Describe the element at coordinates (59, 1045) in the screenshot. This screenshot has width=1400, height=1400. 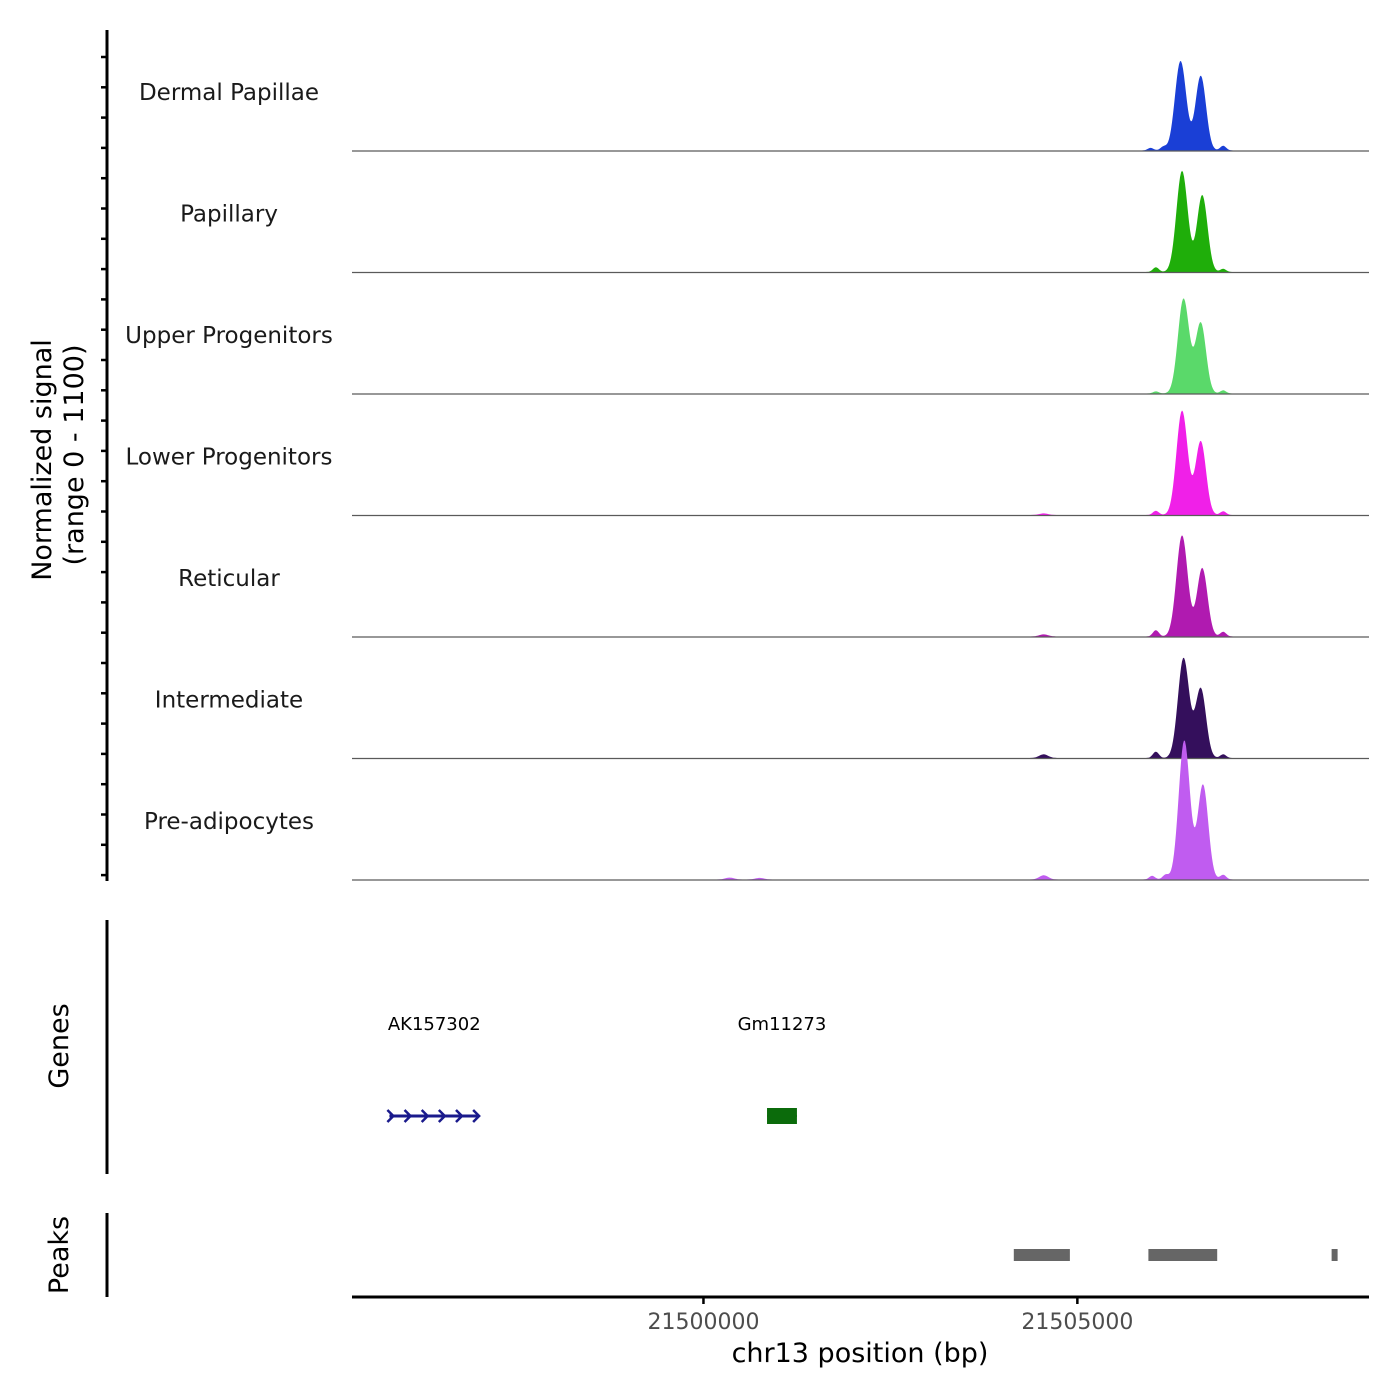
I see `gene-track-label: Genes` at that location.